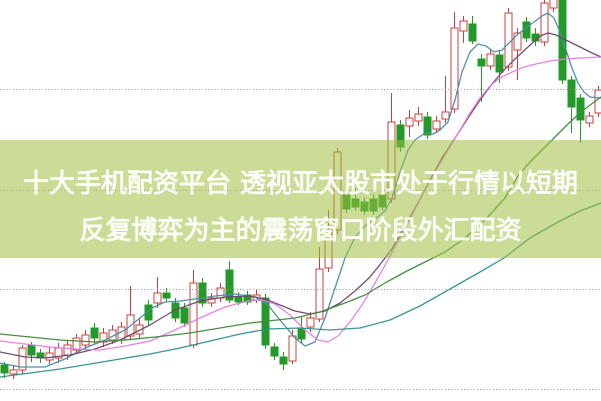  I want to click on headline-line1: 十大手机配资平台 透视亚太股市处于行情以短期, so click(300, 183).